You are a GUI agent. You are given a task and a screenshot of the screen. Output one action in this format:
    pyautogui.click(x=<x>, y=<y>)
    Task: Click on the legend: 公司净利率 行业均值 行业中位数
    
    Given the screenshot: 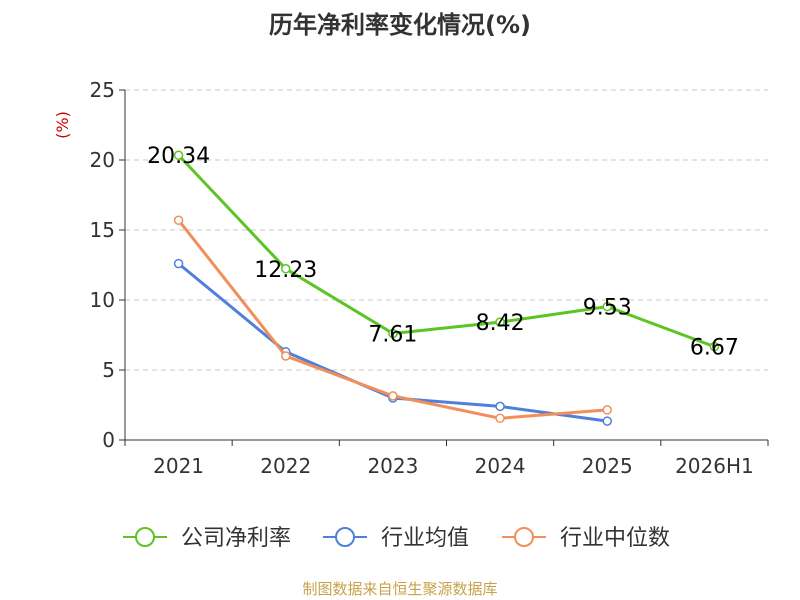 What is the action you would take?
    pyautogui.click(x=396, y=538)
    